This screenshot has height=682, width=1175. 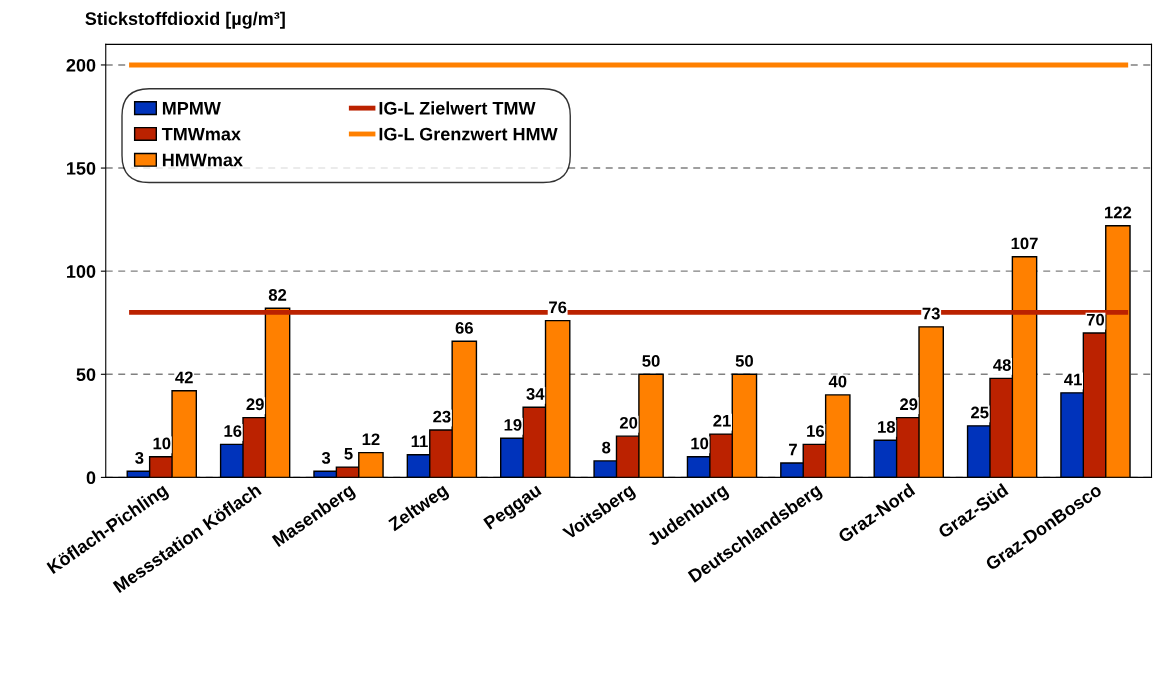 What do you see at coordinates (980, 412) in the screenshot?
I see `data-label: 25` at bounding box center [980, 412].